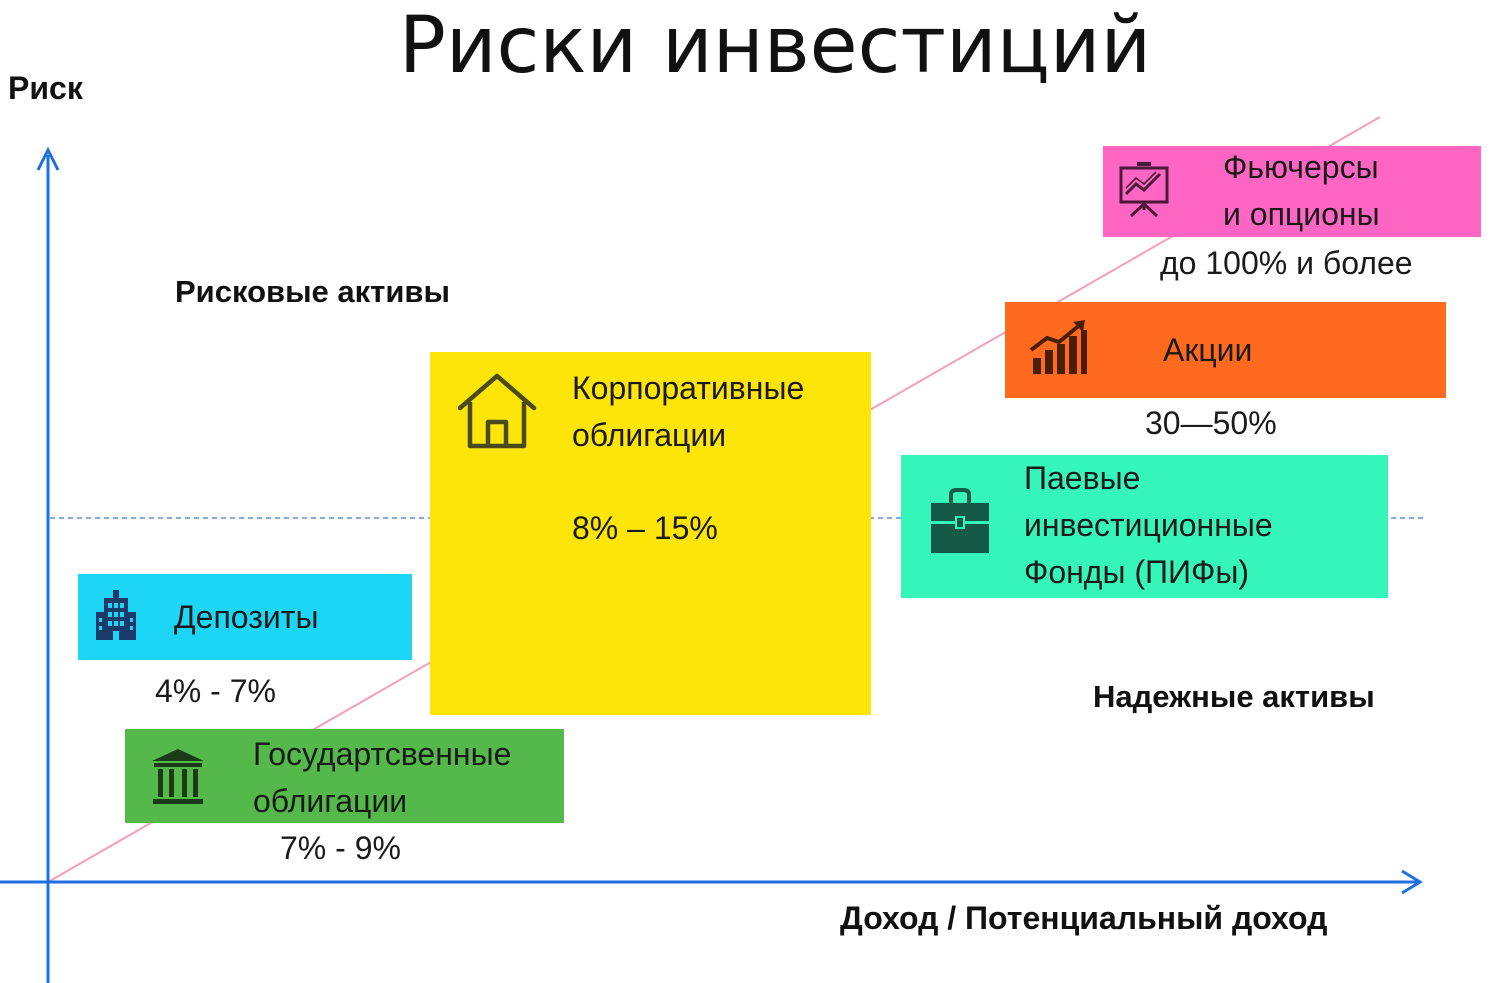  What do you see at coordinates (1412, 882) in the screenshot?
I see `x-axis-arrow` at bounding box center [1412, 882].